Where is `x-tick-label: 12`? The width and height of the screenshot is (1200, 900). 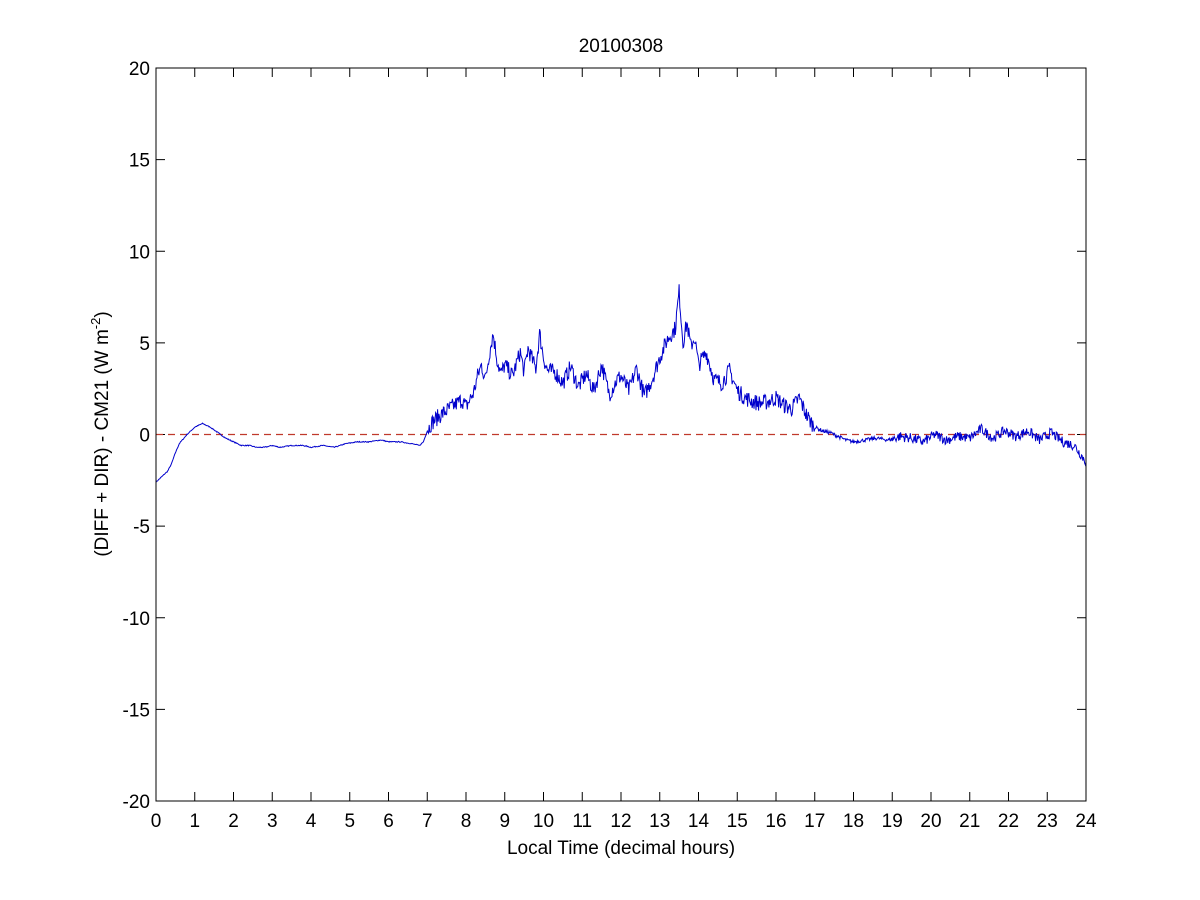 x-tick-label: 12 is located at coordinates (620, 821).